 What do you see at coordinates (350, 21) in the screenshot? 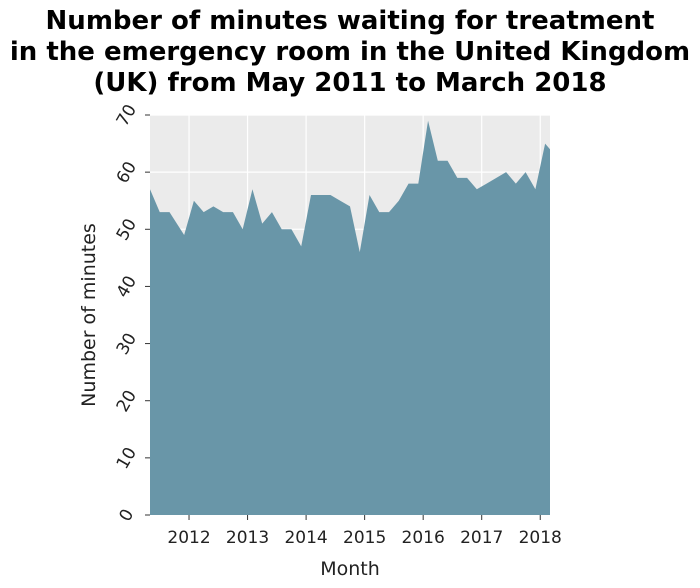
I see `title-line-1: Number of minutes waiting for treatment` at bounding box center [350, 21].